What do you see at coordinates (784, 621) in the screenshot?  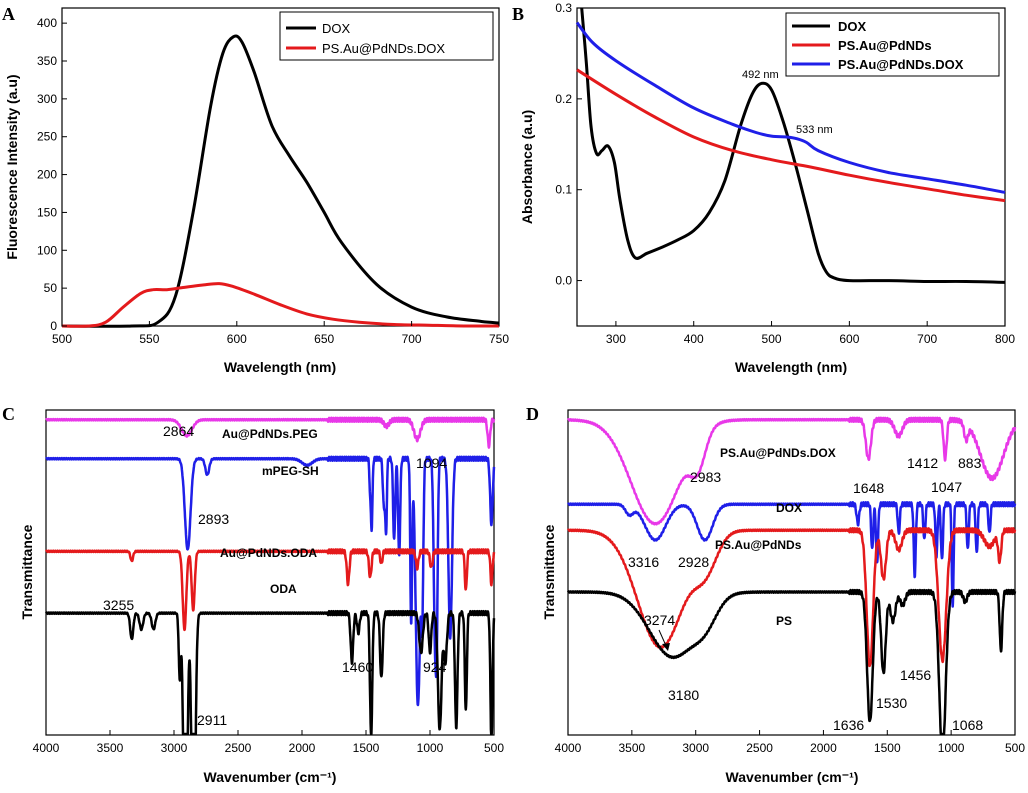 I see `curve-label-d-ps: PS` at bounding box center [784, 621].